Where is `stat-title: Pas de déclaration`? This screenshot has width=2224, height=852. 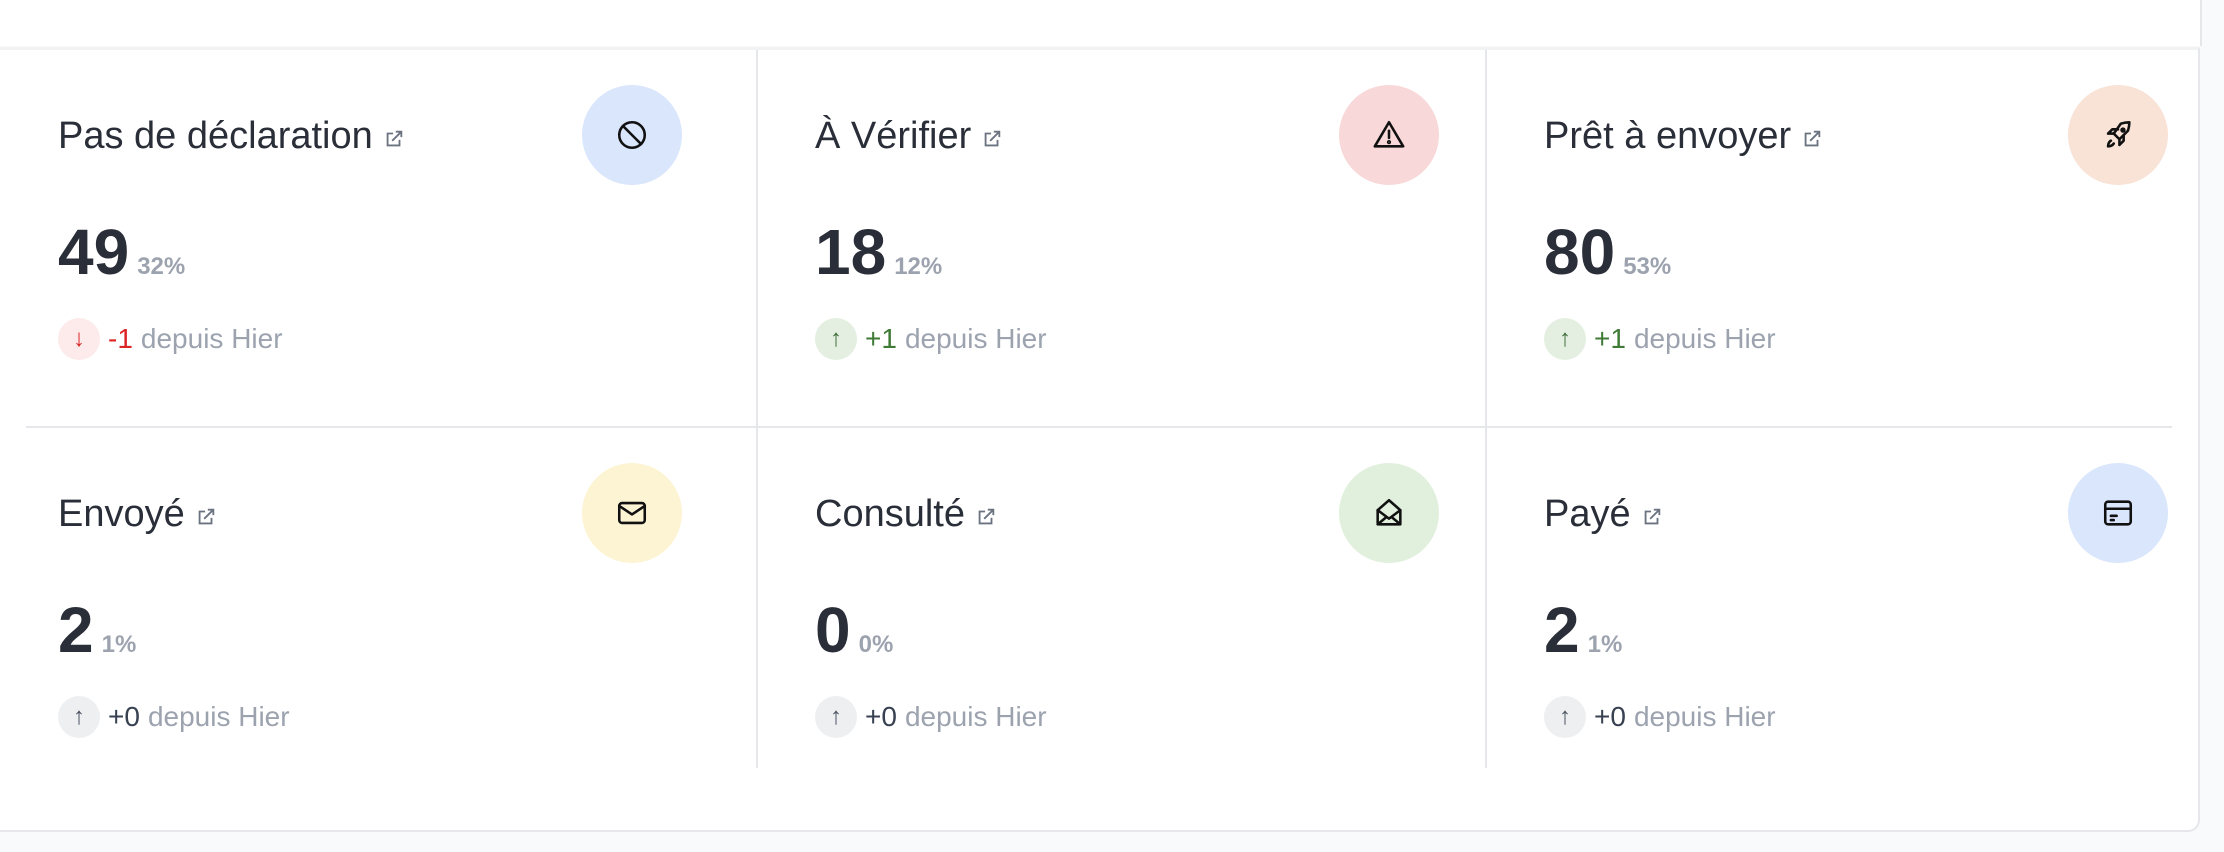 stat-title: Pas de déclaration is located at coordinates (215, 136).